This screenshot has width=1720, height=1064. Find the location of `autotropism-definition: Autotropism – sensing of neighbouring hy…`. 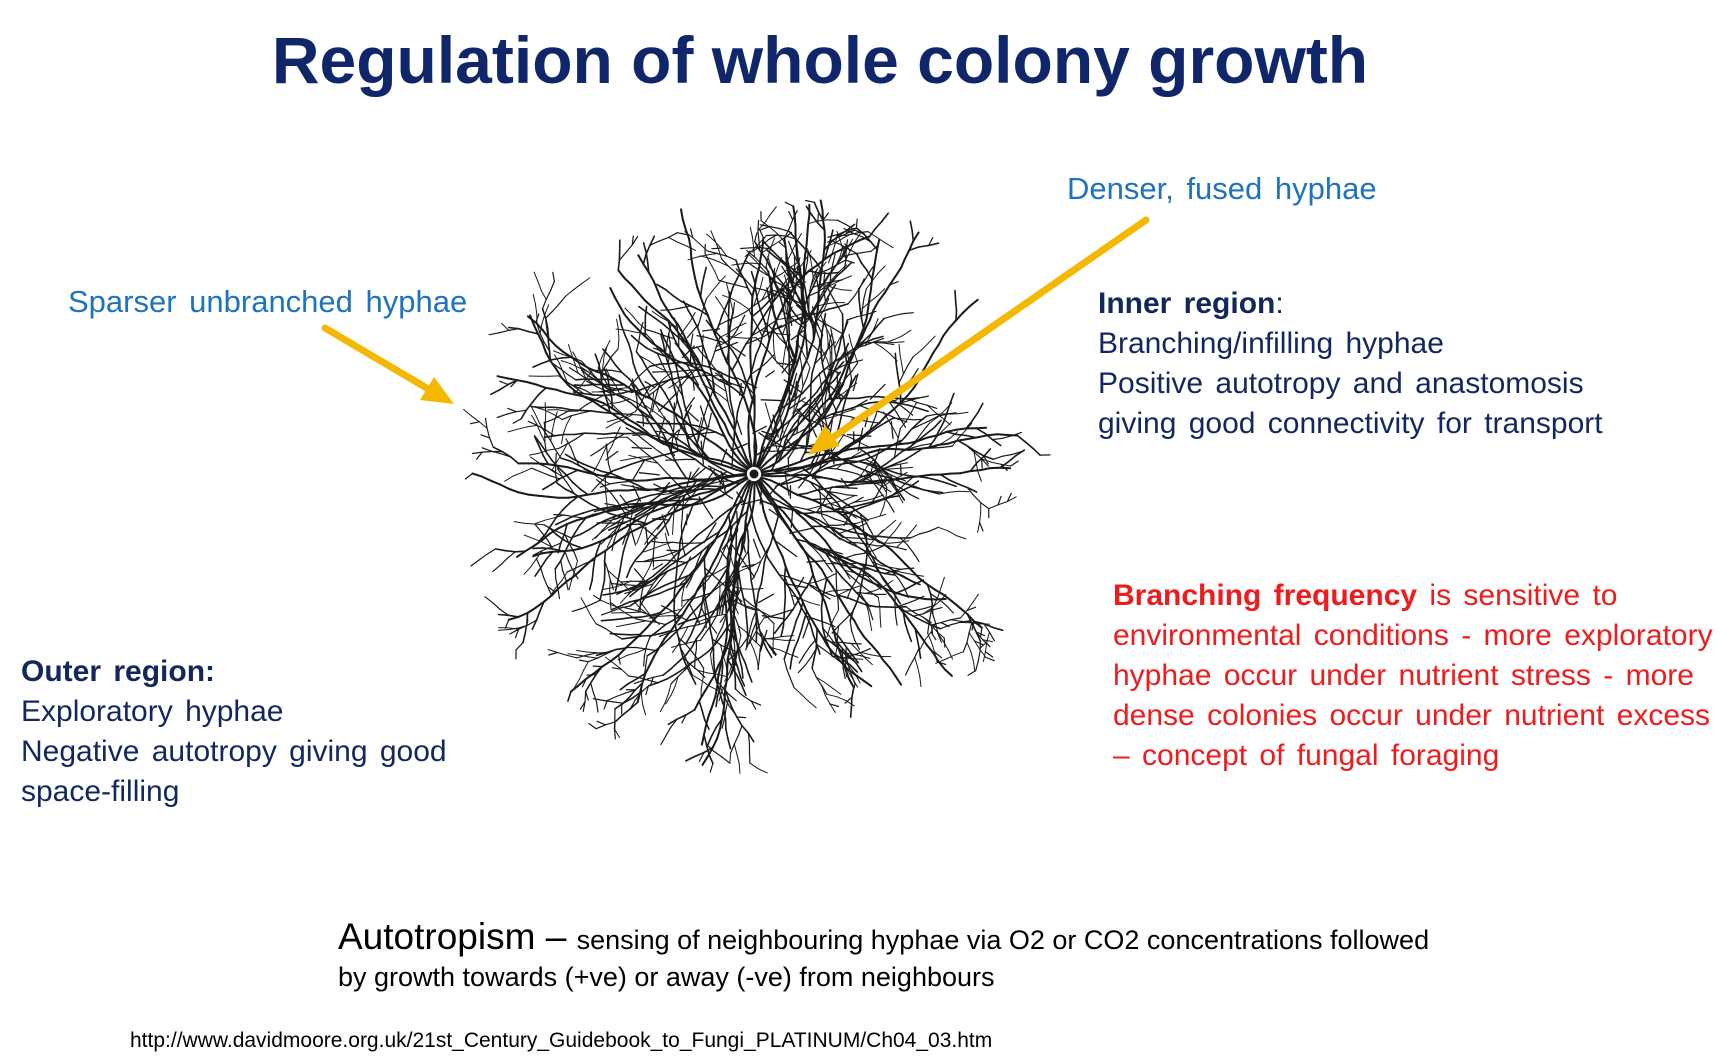

autotropism-definition: Autotropism – sensing of neighbouring hy… is located at coordinates (883, 957).